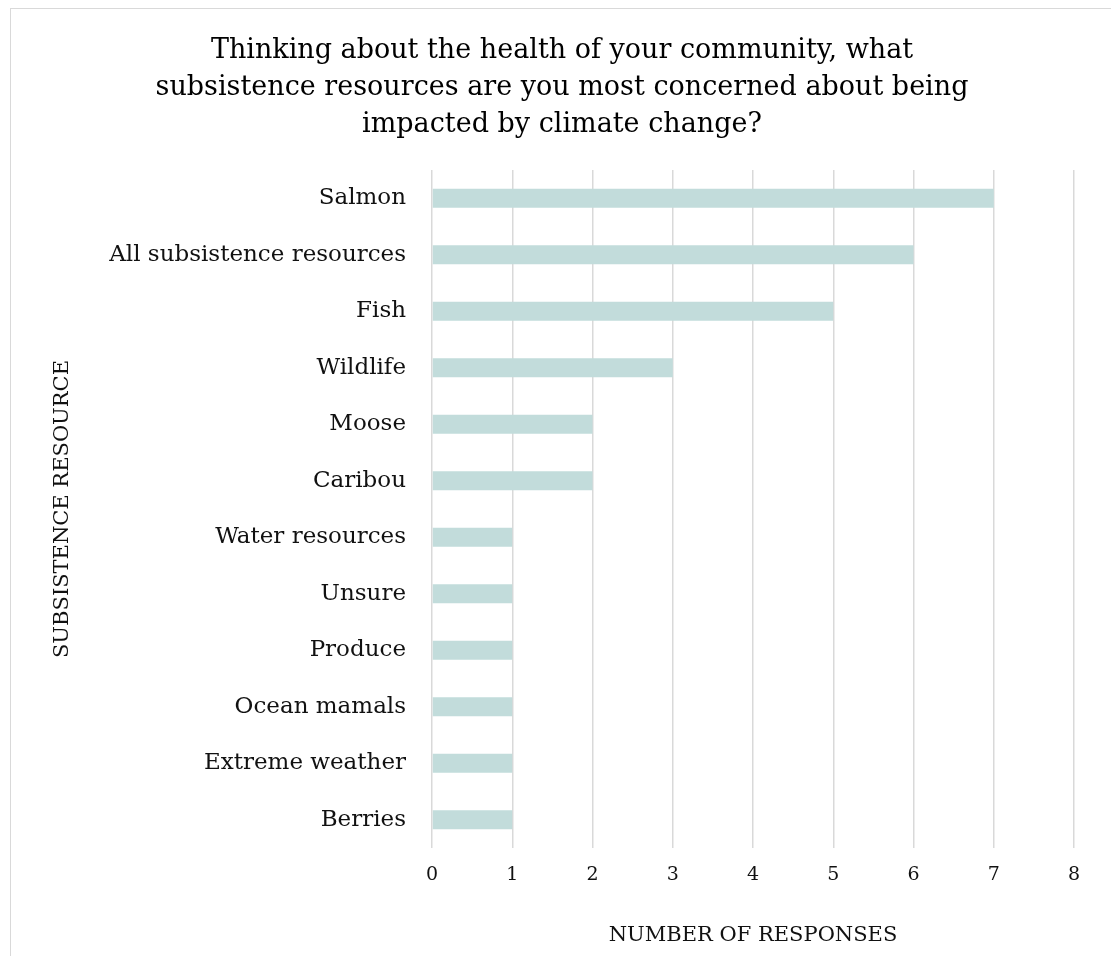 This screenshot has height=956, width=1111. Describe the element at coordinates (257, 252) in the screenshot. I see `y-tick-label: All subsistence resources` at that location.